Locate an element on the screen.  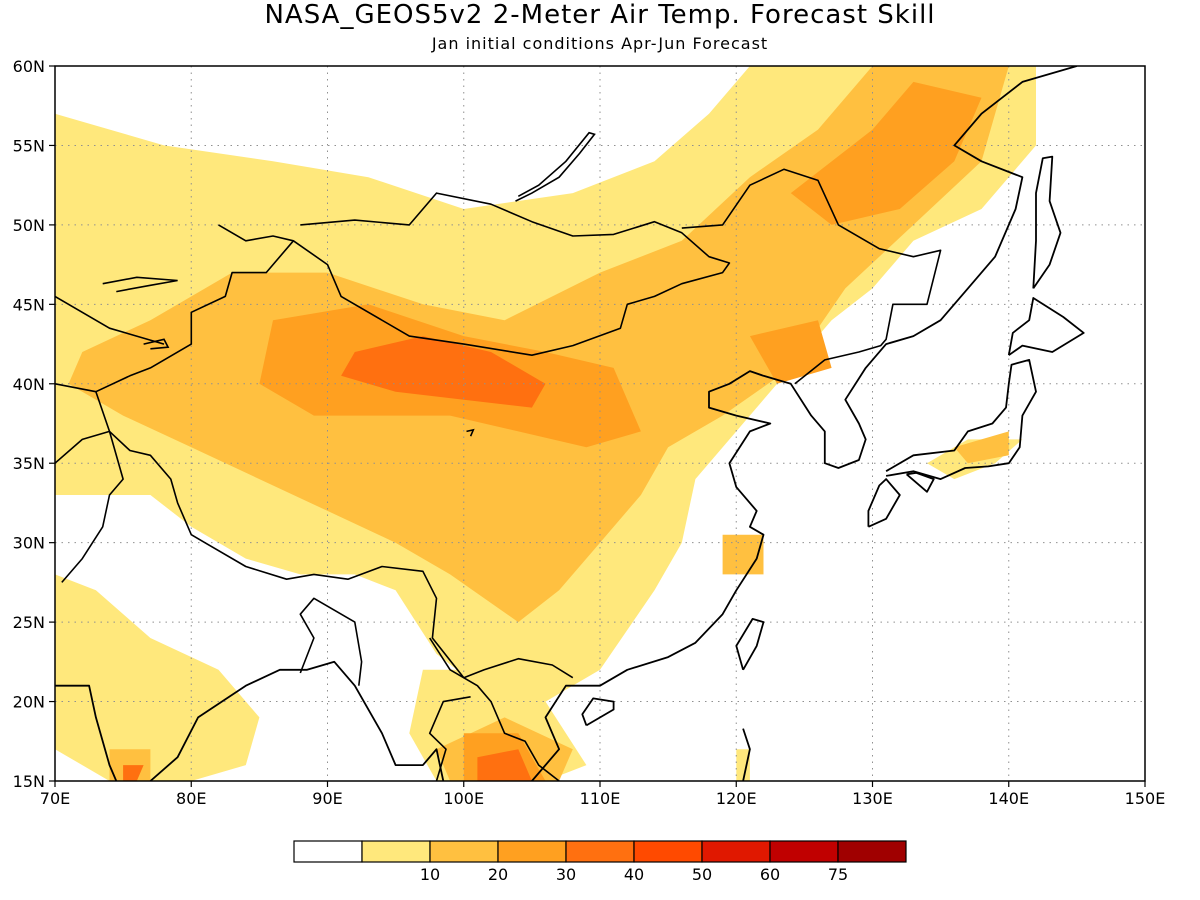
lon-tick-label: 140E is located at coordinates (1008, 798).